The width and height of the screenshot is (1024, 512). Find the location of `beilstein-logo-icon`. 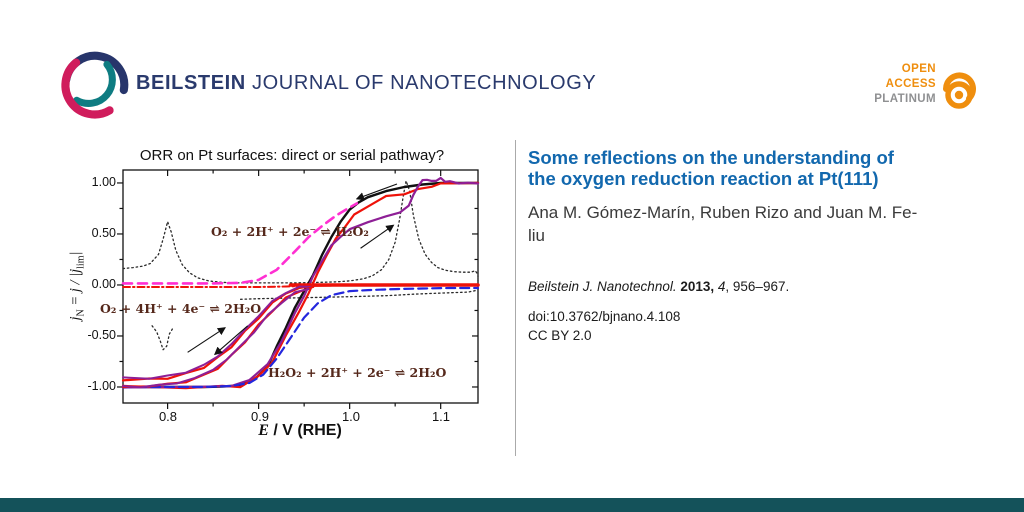

beilstein-logo-icon is located at coordinates (95, 85).